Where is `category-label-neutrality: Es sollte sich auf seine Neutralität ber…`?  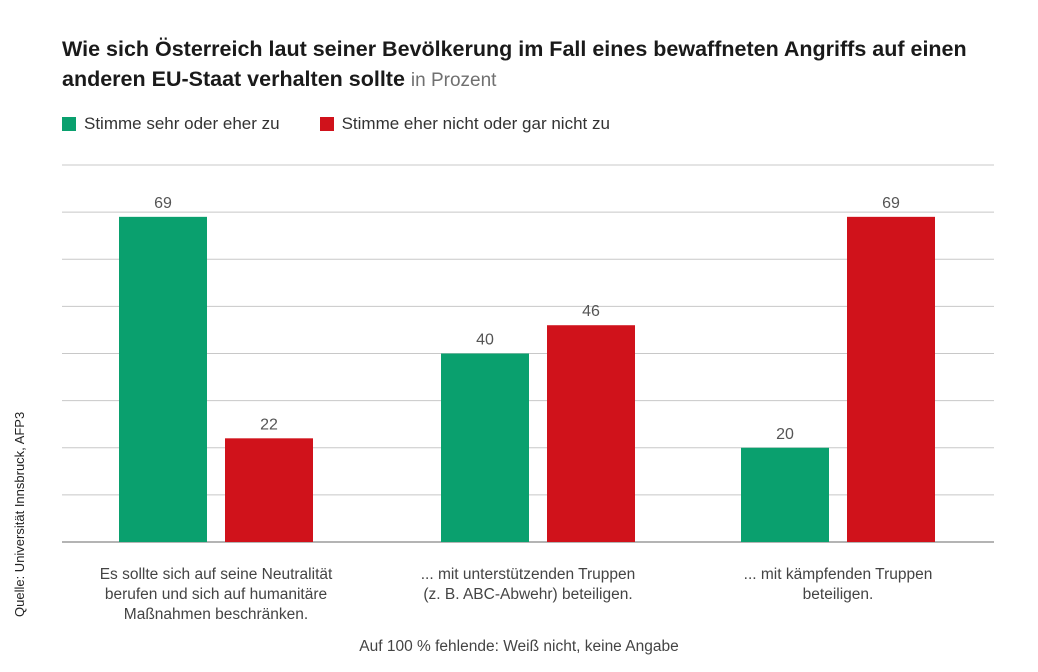
category-label-neutrality: Es sollte sich auf seine Neutralität ber… is located at coordinates (216, 594).